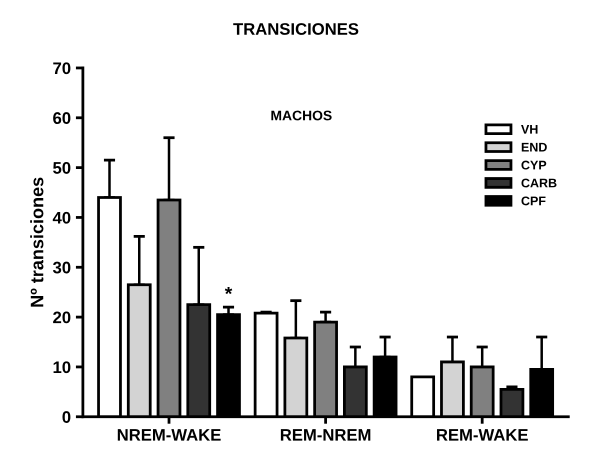 The image size is (592, 453). Describe the element at coordinates (534, 147) in the screenshot. I see `legend-label: END` at that location.